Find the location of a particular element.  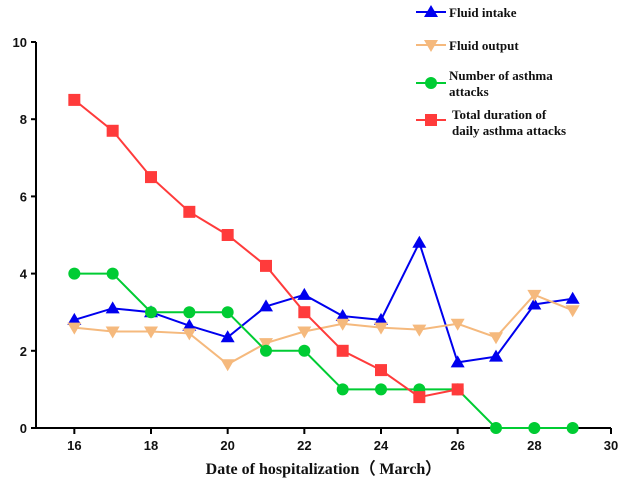

y-tick-label: 8 is located at coordinates (23, 119).